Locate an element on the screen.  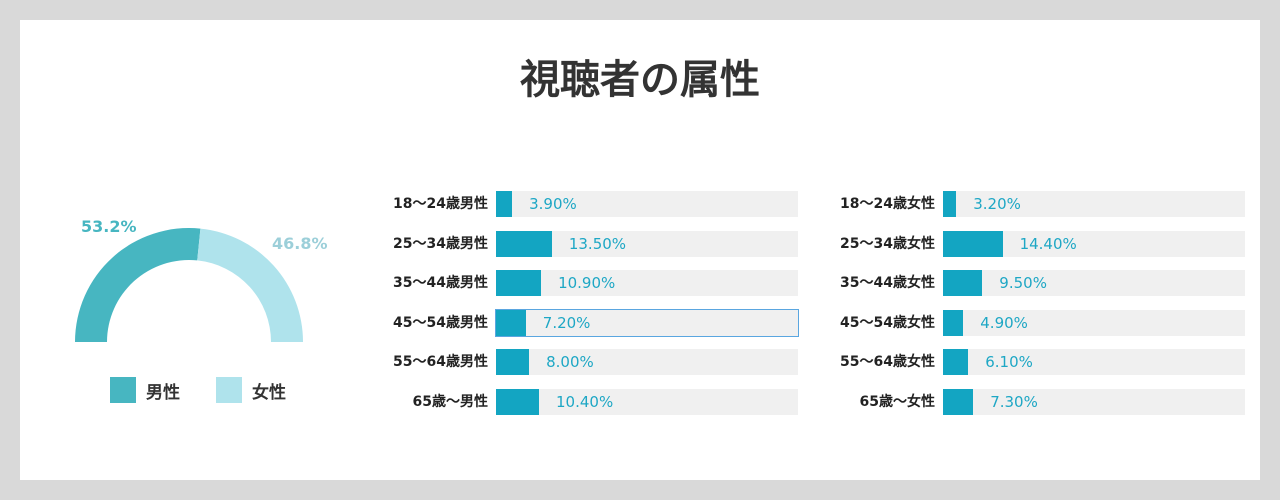
page-title: 視聴者の属性 is located at coordinates (640, 80).